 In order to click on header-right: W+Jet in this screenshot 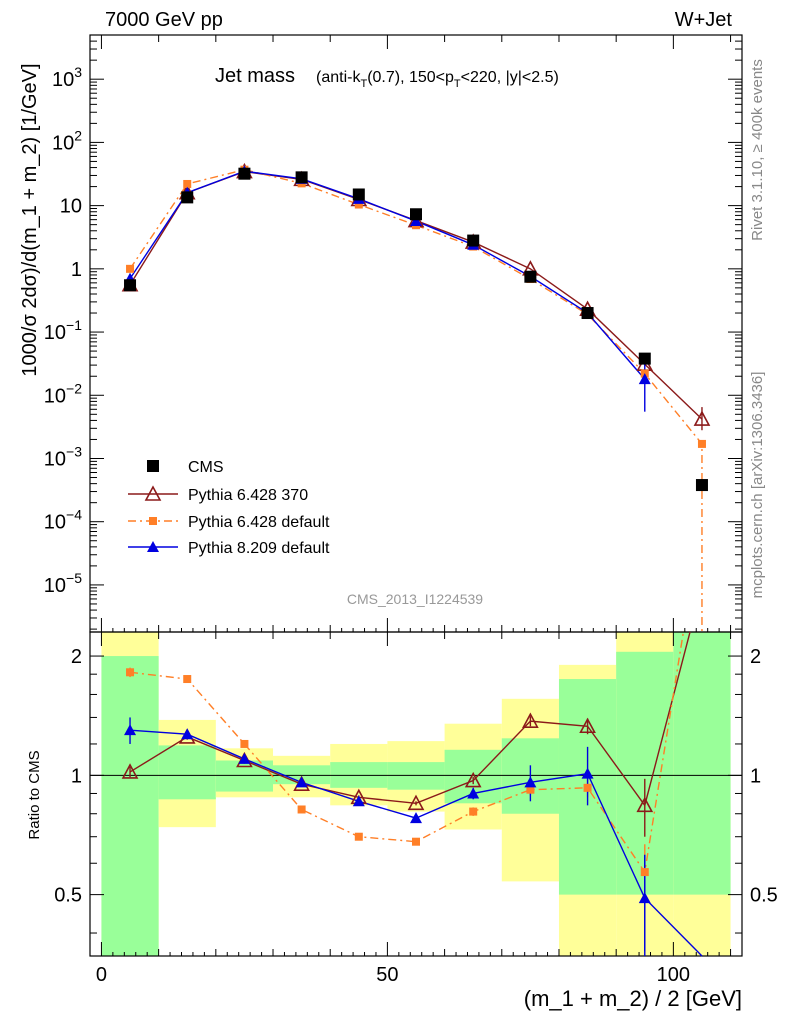, I will do `click(704, 20)`.